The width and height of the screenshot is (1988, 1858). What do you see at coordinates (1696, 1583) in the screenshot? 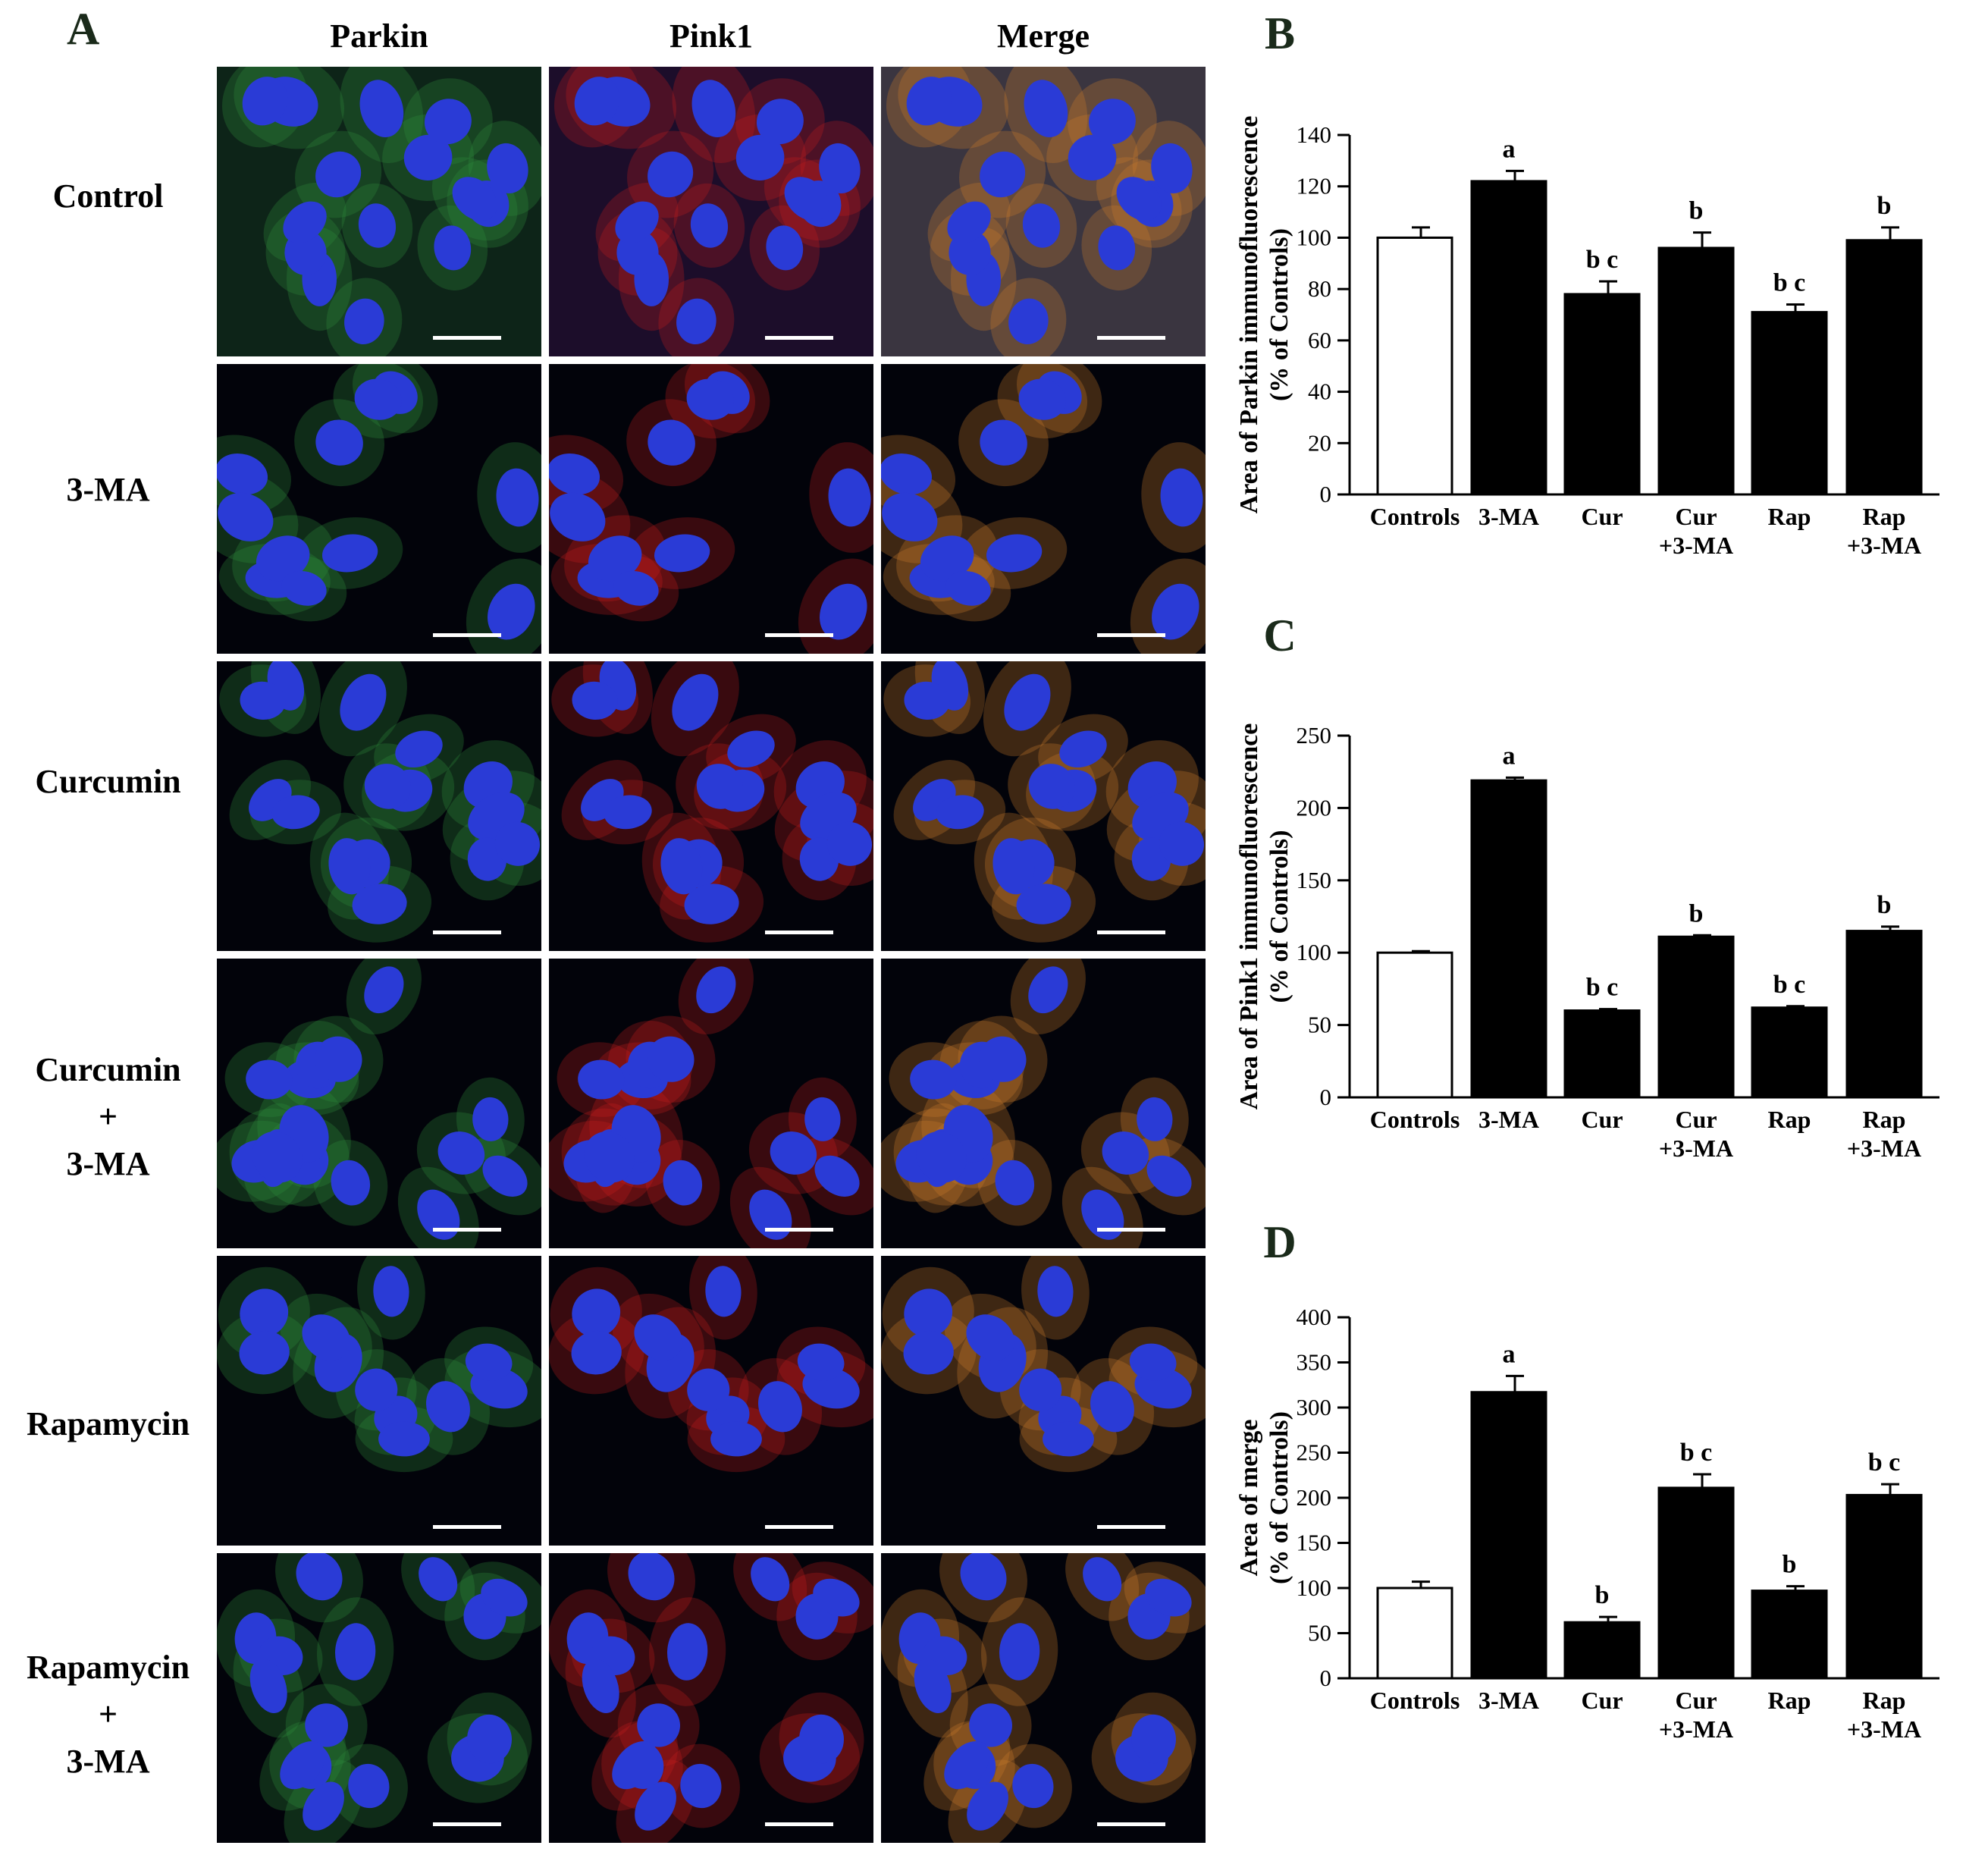
I see `bar-cur3ma` at bounding box center [1696, 1583].